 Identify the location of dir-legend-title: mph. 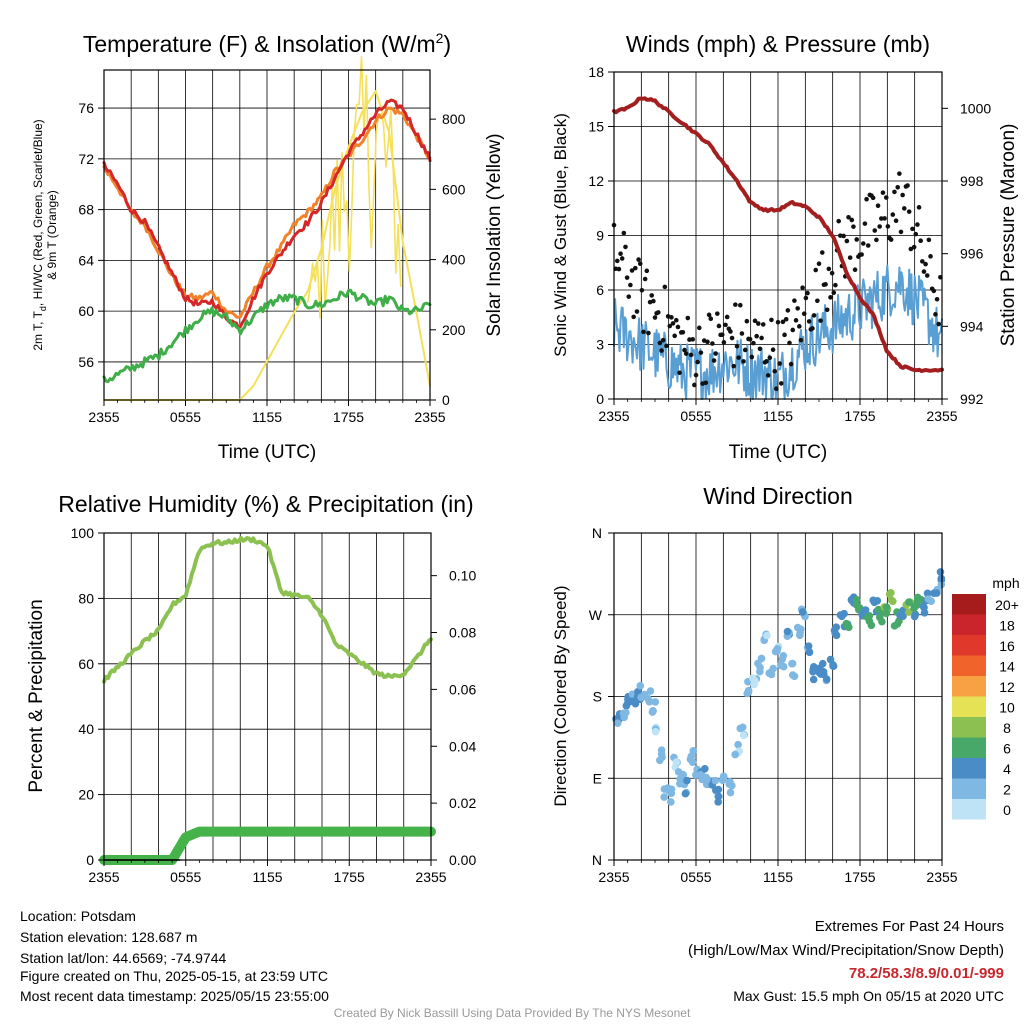
(1005, 583).